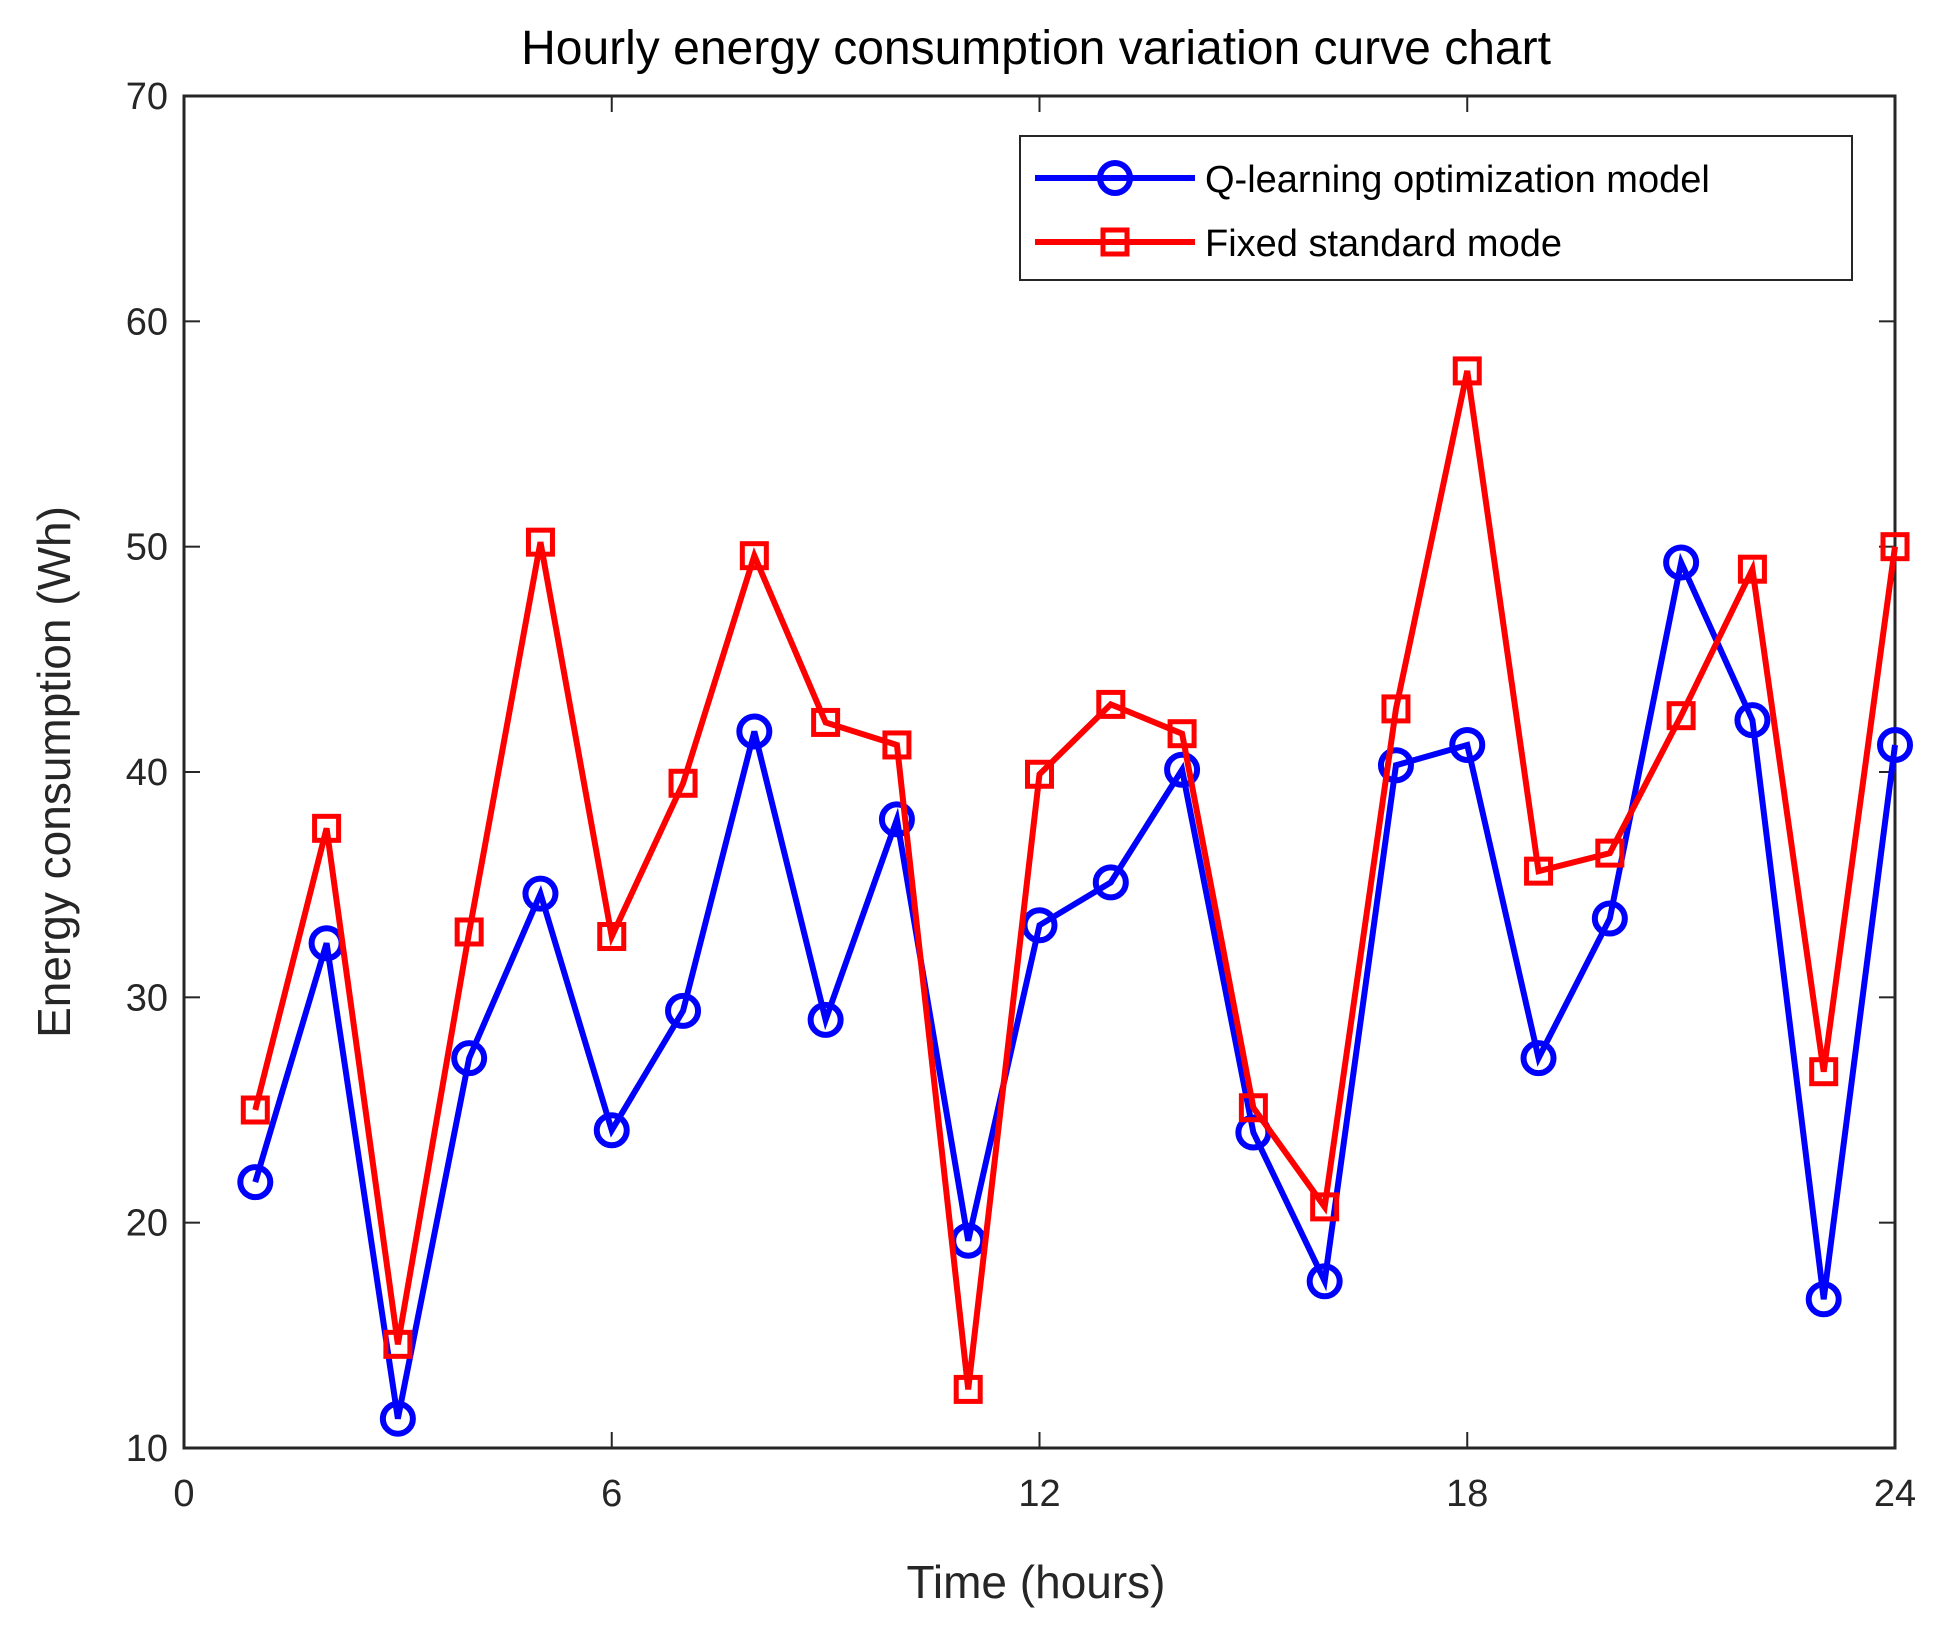 Image resolution: width=1946 pixels, height=1626 pixels. What do you see at coordinates (147, 322) in the screenshot?
I see `y-tick-label: 60` at bounding box center [147, 322].